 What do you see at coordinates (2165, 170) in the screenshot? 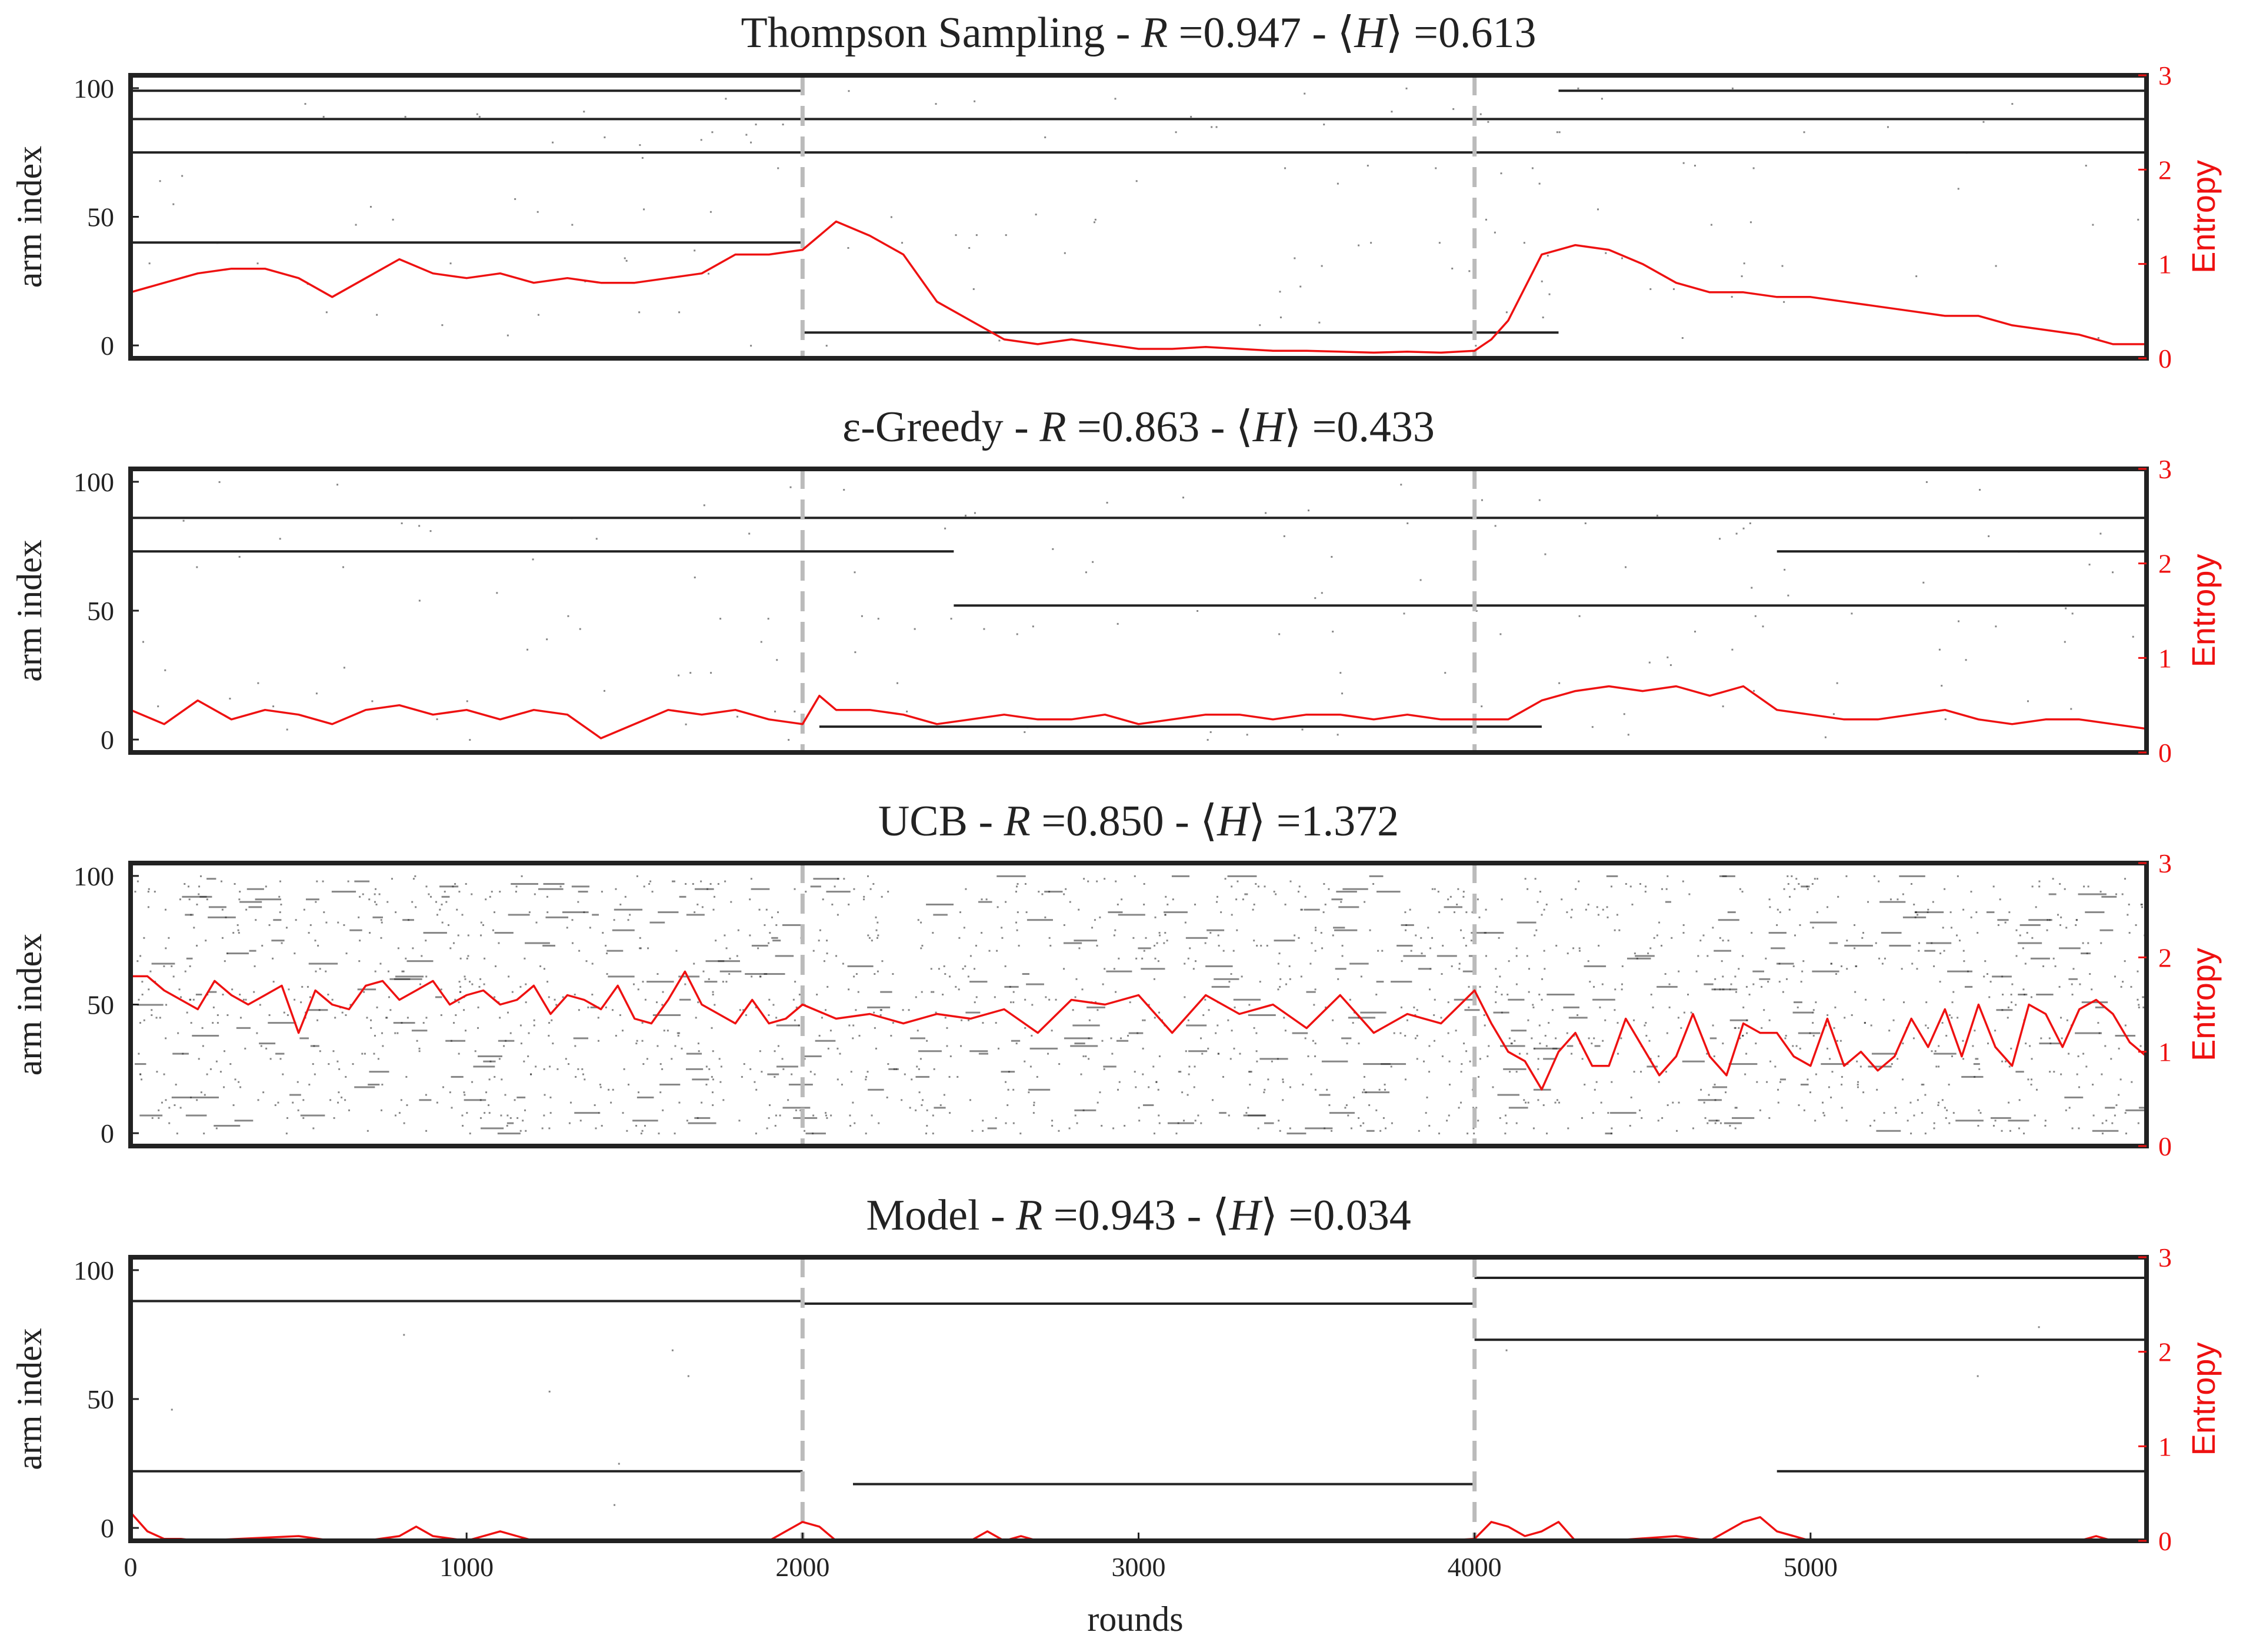
I see `right-tick-label: 2` at bounding box center [2165, 170].